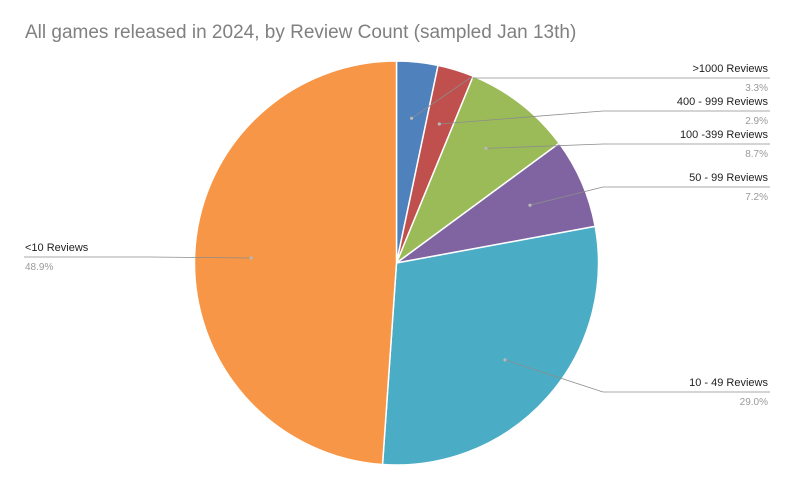 The height and width of the screenshot is (490, 793). What do you see at coordinates (724, 135) in the screenshot?
I see `slice-label-100-399-reviews: 100 -399 Reviews` at bounding box center [724, 135].